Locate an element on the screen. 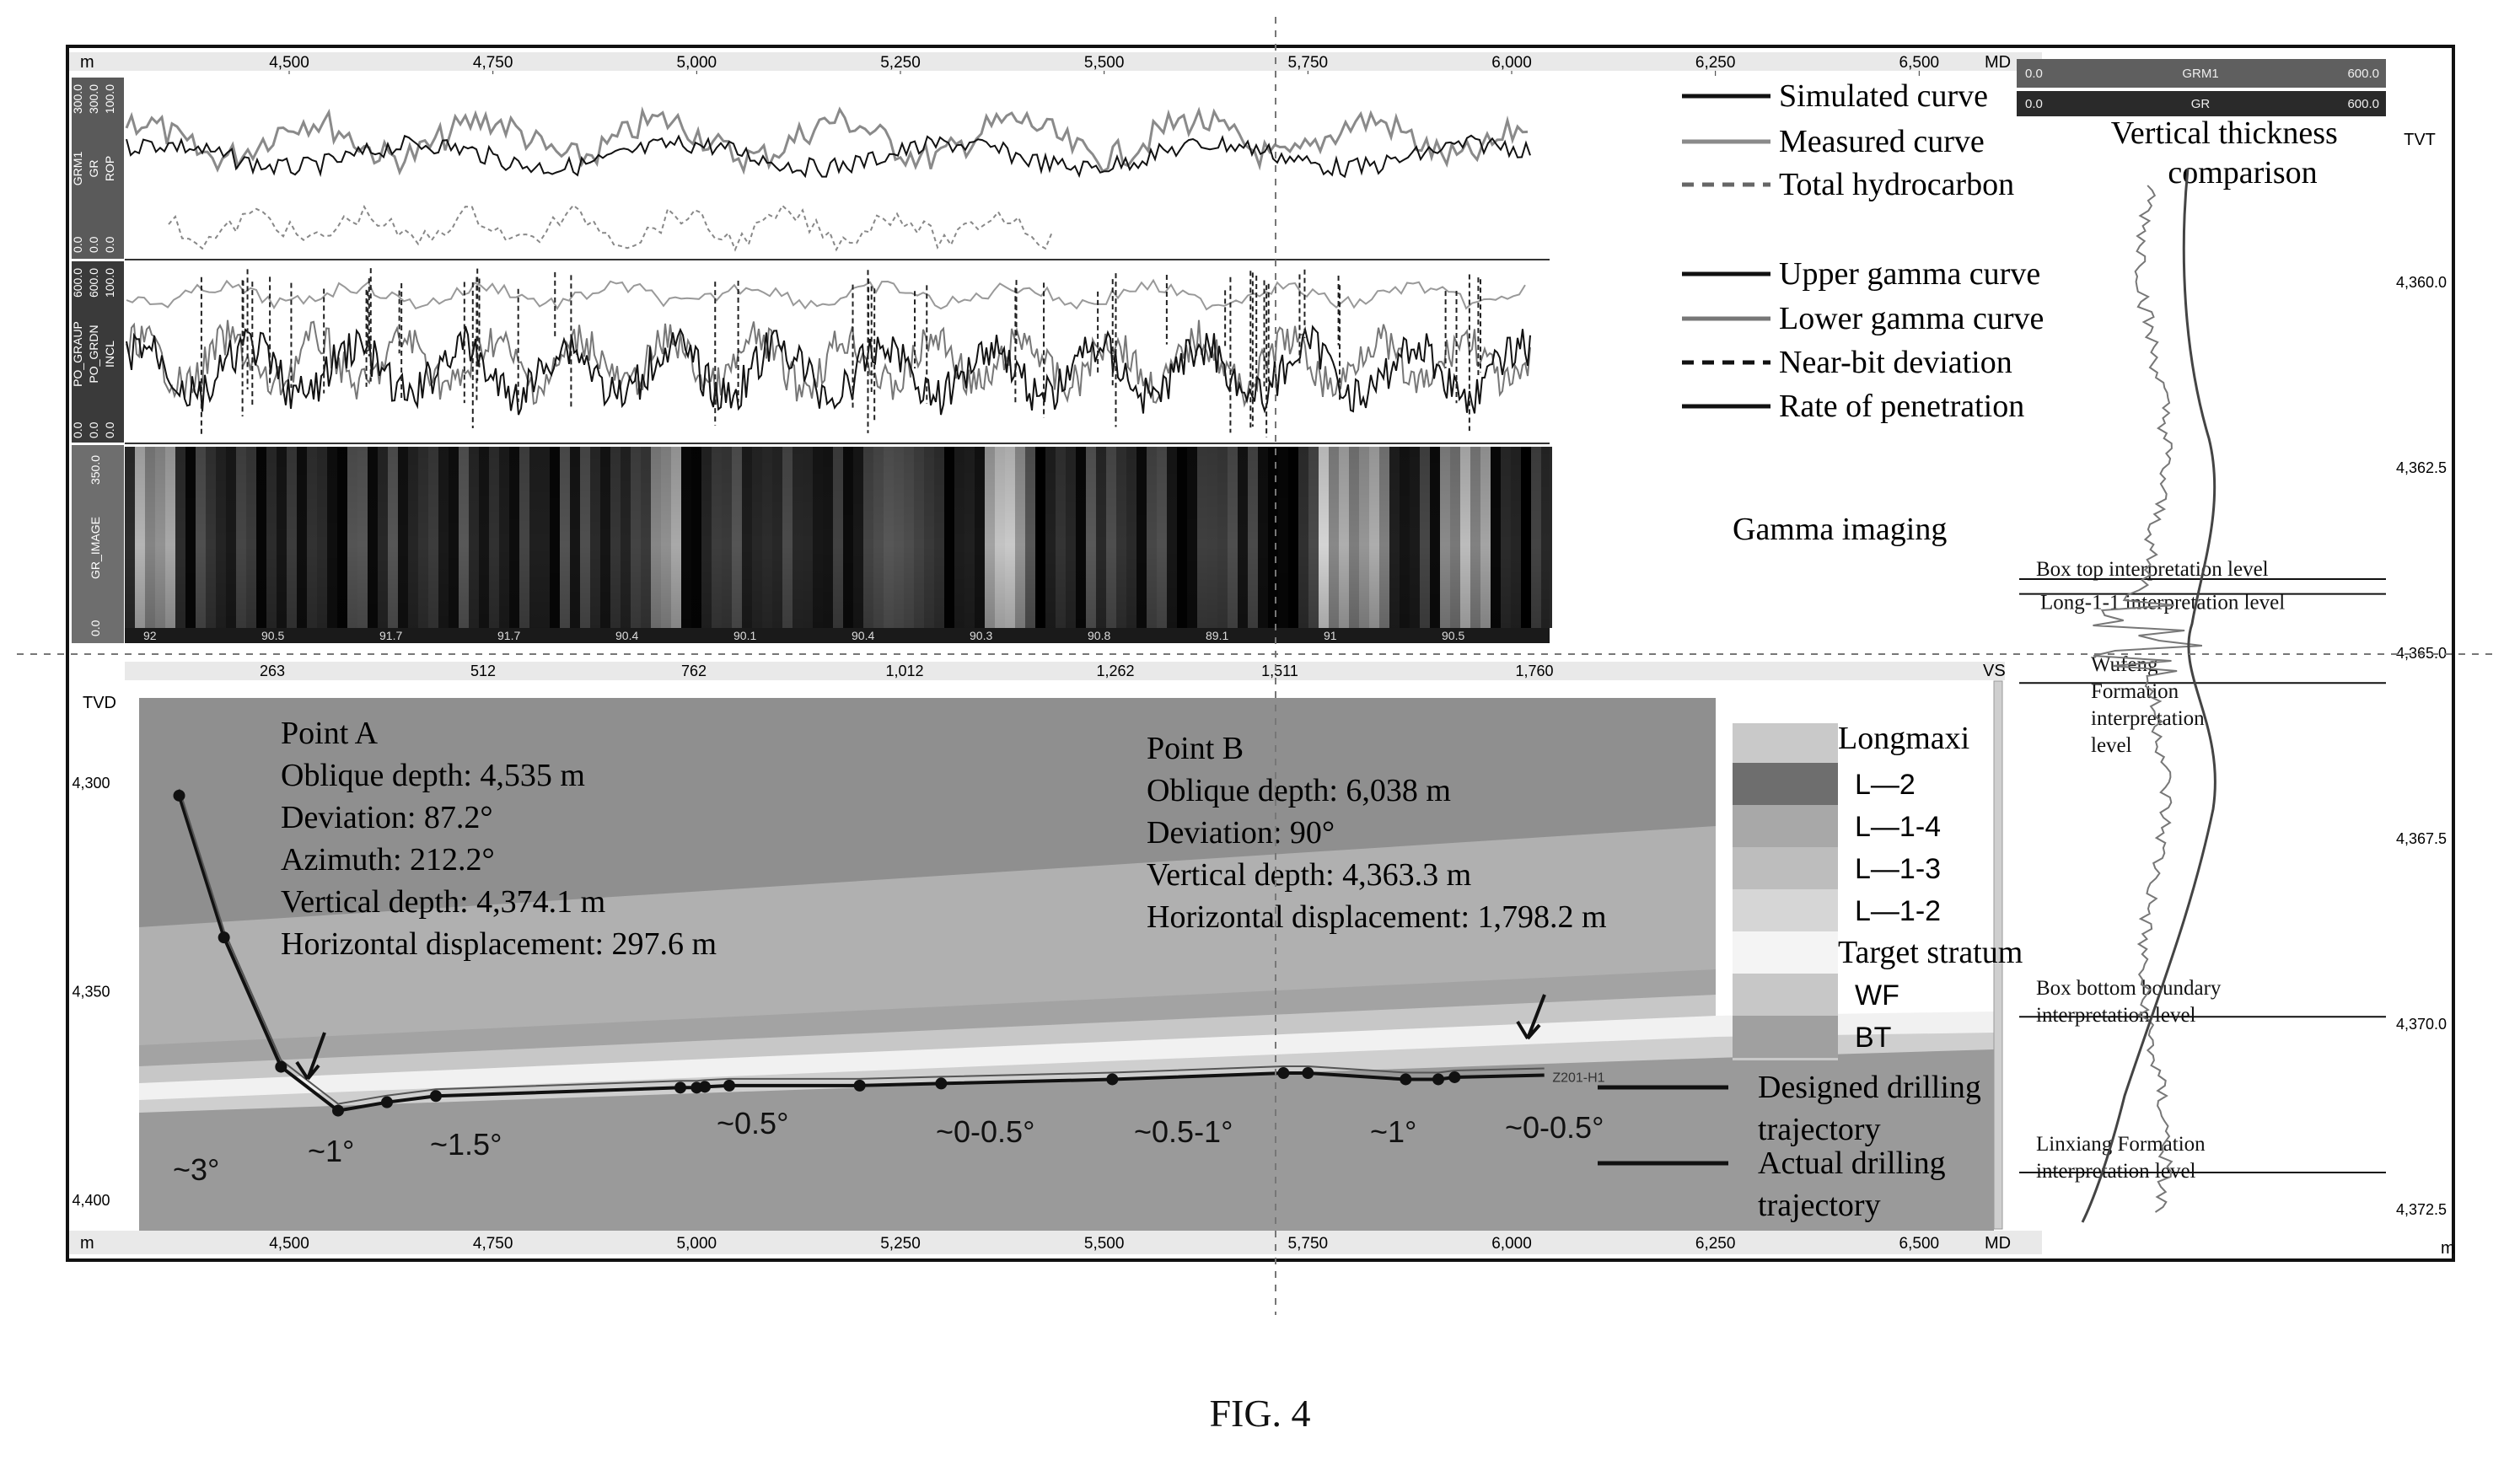 This screenshot has width=2520, height=1465. point-b-line: Vertical depth: 4,363.3 m is located at coordinates (1309, 875).